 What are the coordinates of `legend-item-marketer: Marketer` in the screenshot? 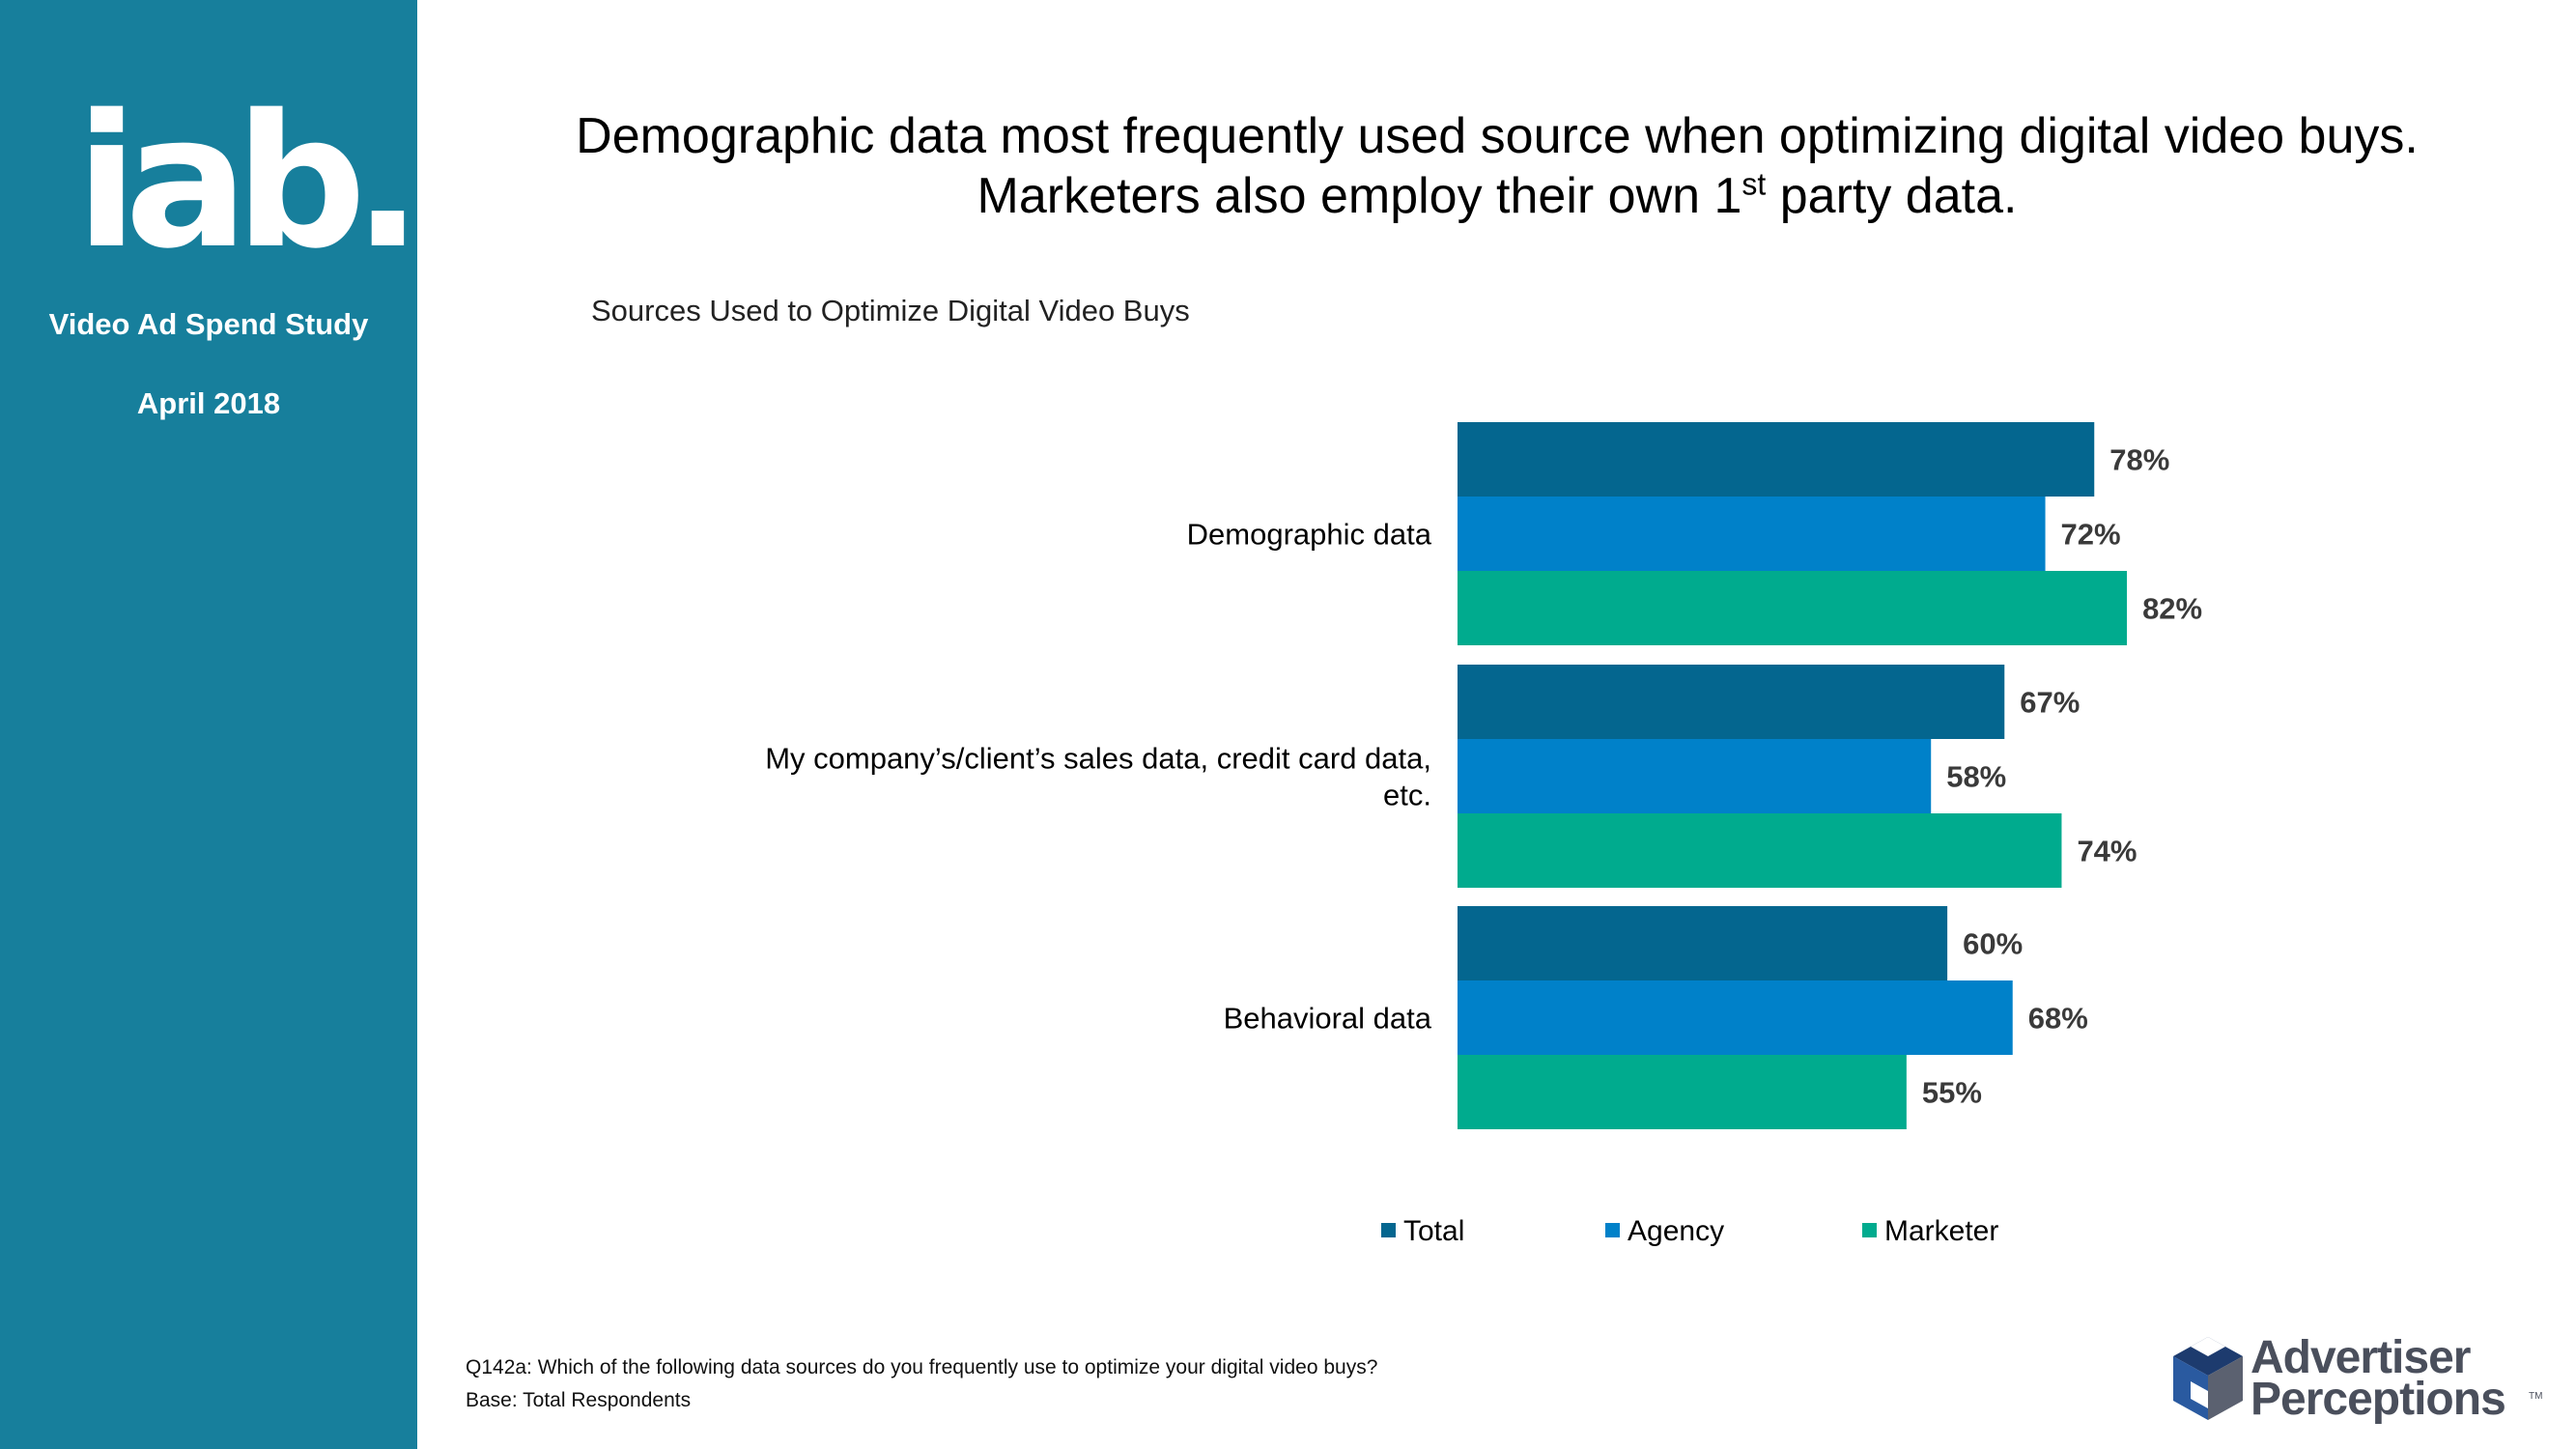 It's located at (1930, 1231).